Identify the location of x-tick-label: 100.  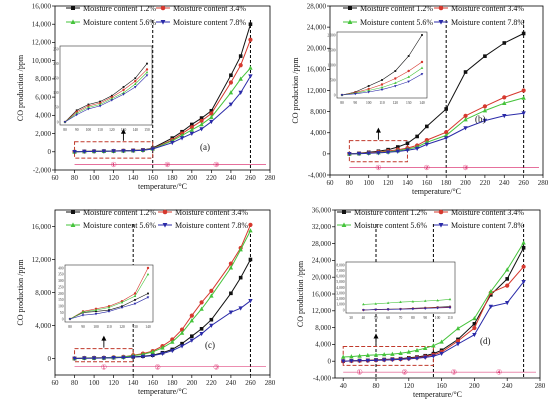
(94, 178).